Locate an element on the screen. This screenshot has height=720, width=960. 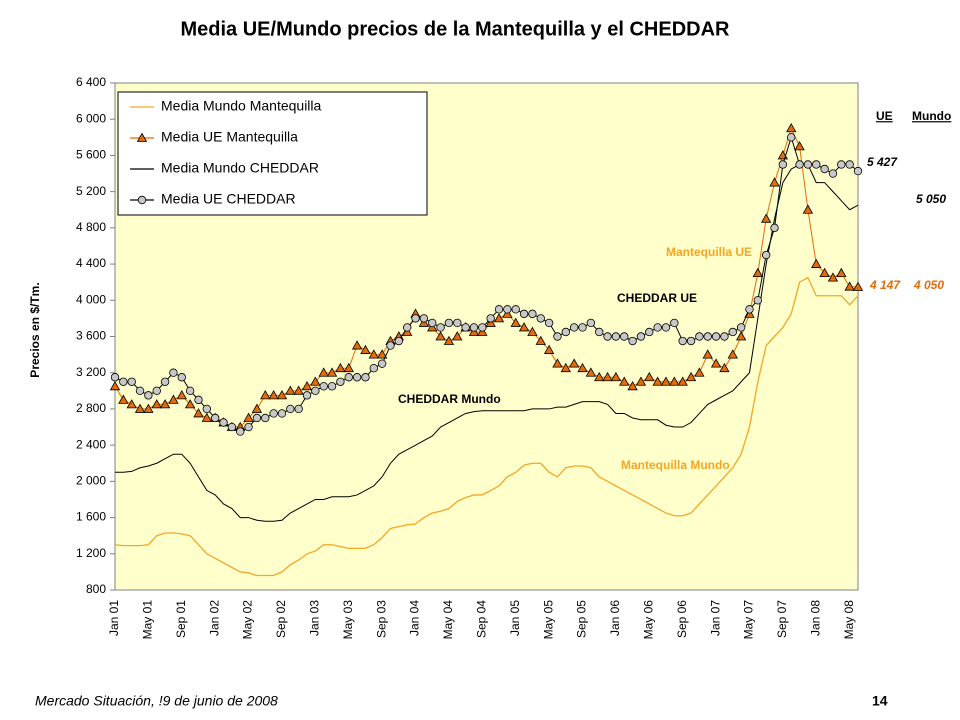
x-tick-label: May 05 is located at coordinates (548, 620).